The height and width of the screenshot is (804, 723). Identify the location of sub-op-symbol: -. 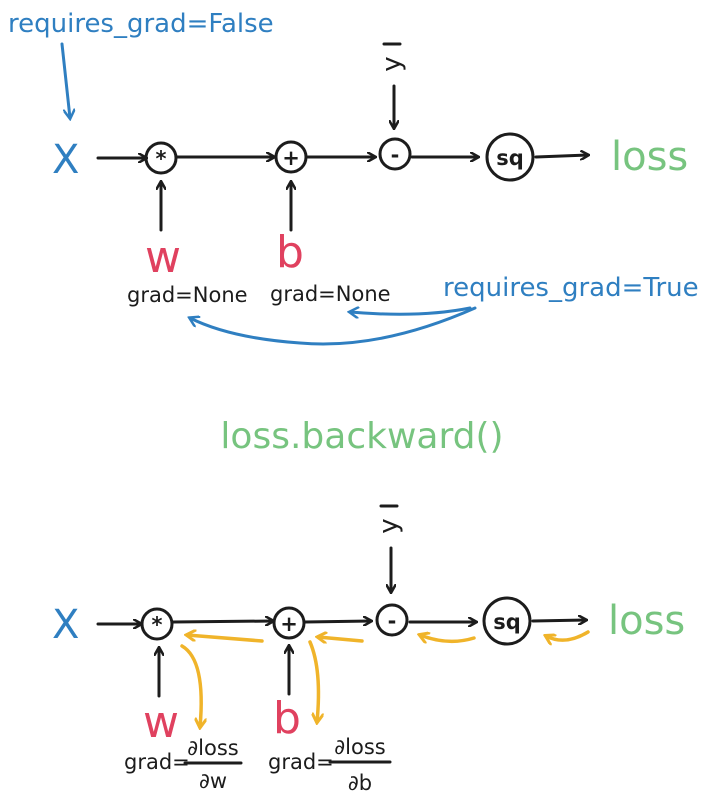
(395, 155).